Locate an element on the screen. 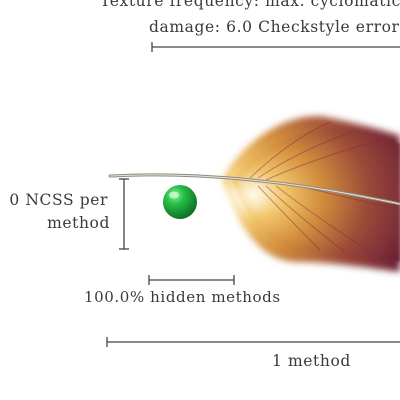  caption-line-2: damage: 6.0 Checkstyle errors is located at coordinates (274, 27).